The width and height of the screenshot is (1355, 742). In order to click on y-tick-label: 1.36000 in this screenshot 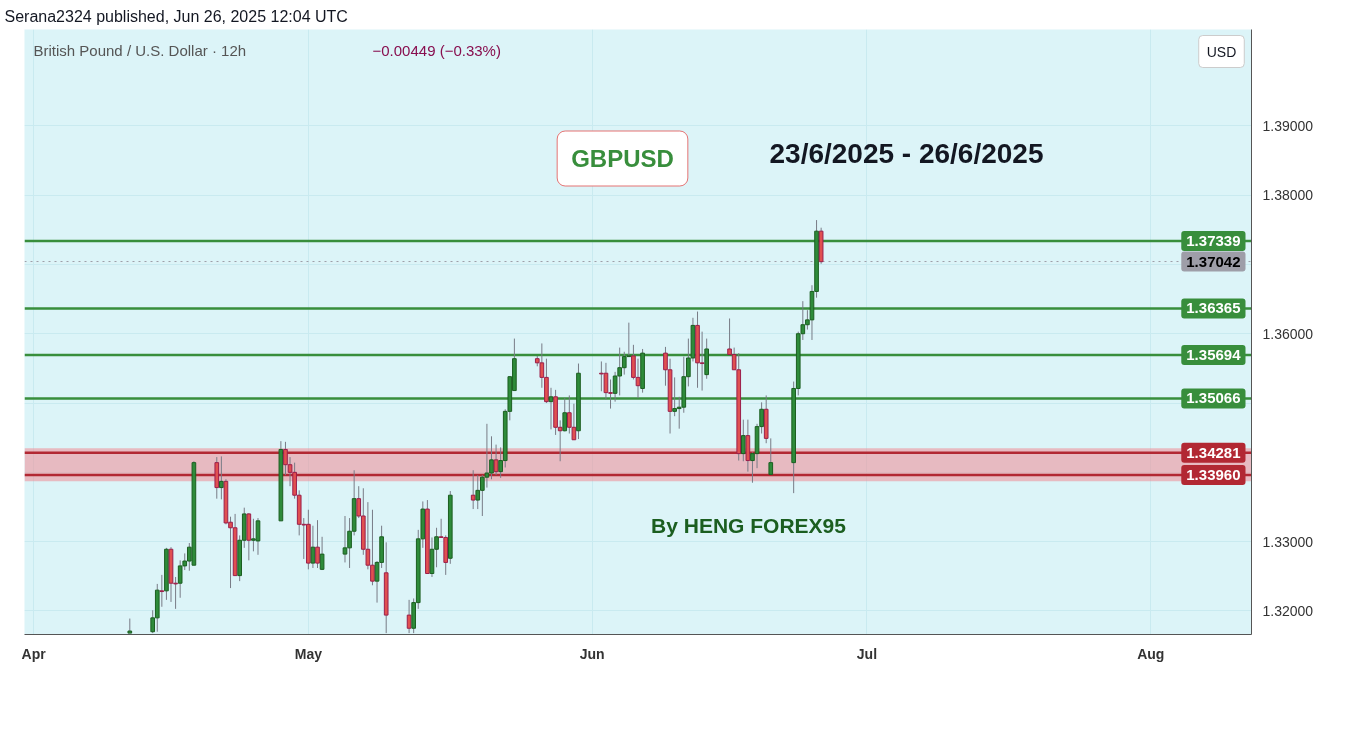, I will do `click(1288, 333)`.